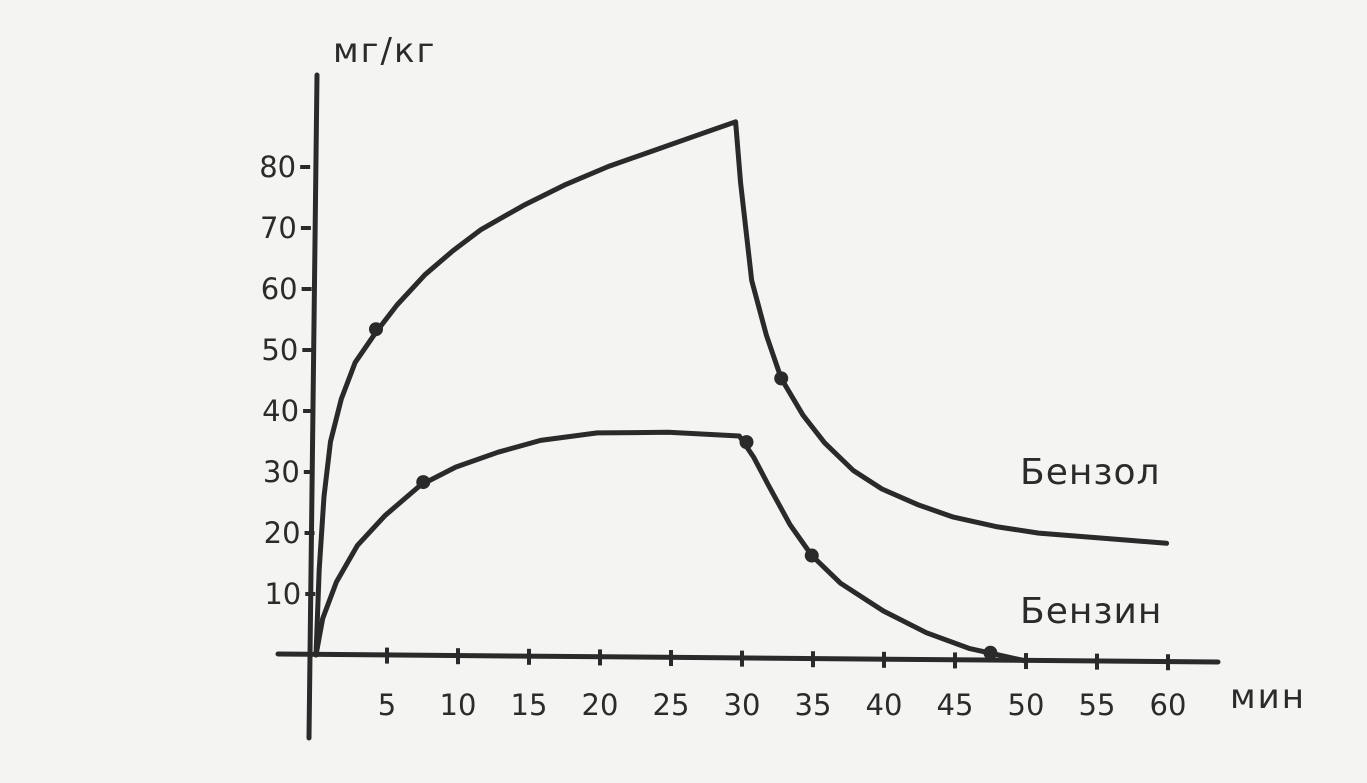 Image resolution: width=1367 pixels, height=783 pixels. I want to click on series-label-benzin: Бензин, so click(1091, 611).